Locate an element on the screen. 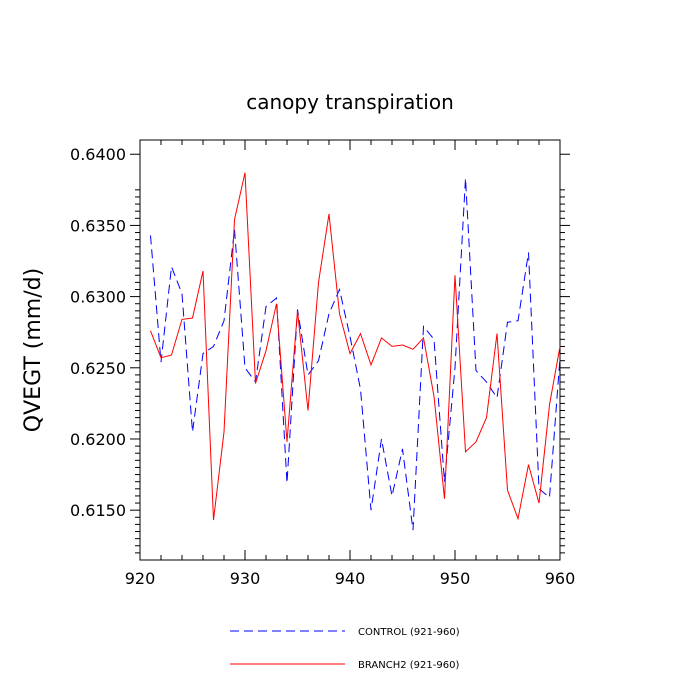 The height and width of the screenshot is (700, 700). y-tick-label: 0.6300 is located at coordinates (98, 297).